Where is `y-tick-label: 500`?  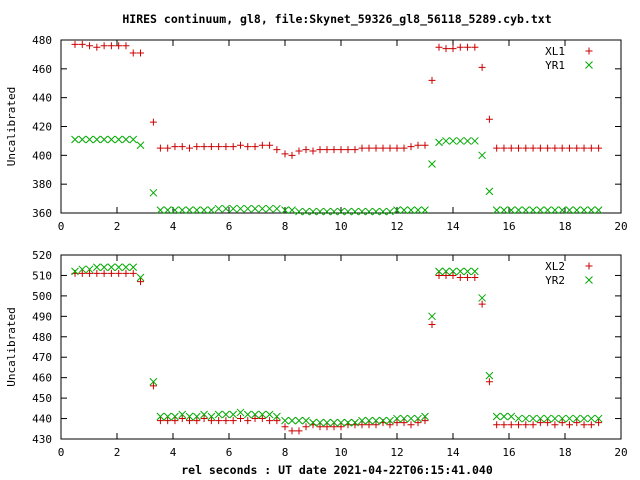
y-tick-label: 500 is located at coordinates (42, 296).